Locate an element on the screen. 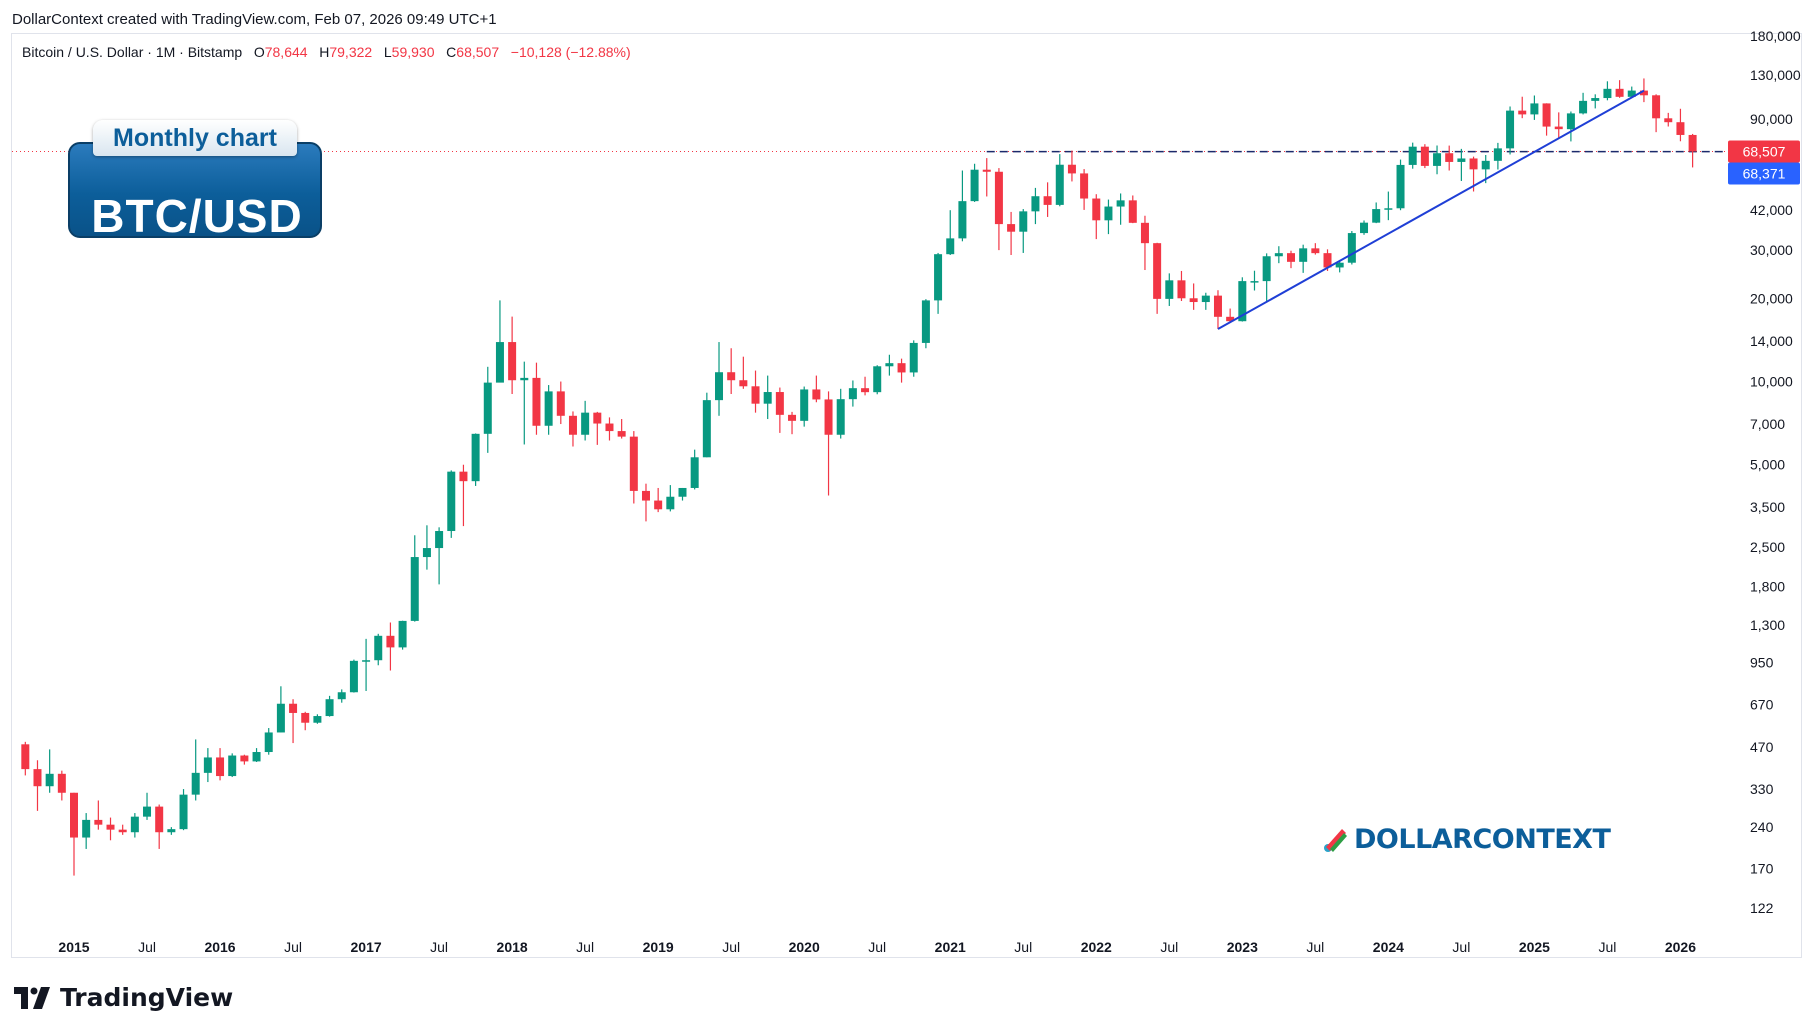  open-label: O is located at coordinates (259, 52).